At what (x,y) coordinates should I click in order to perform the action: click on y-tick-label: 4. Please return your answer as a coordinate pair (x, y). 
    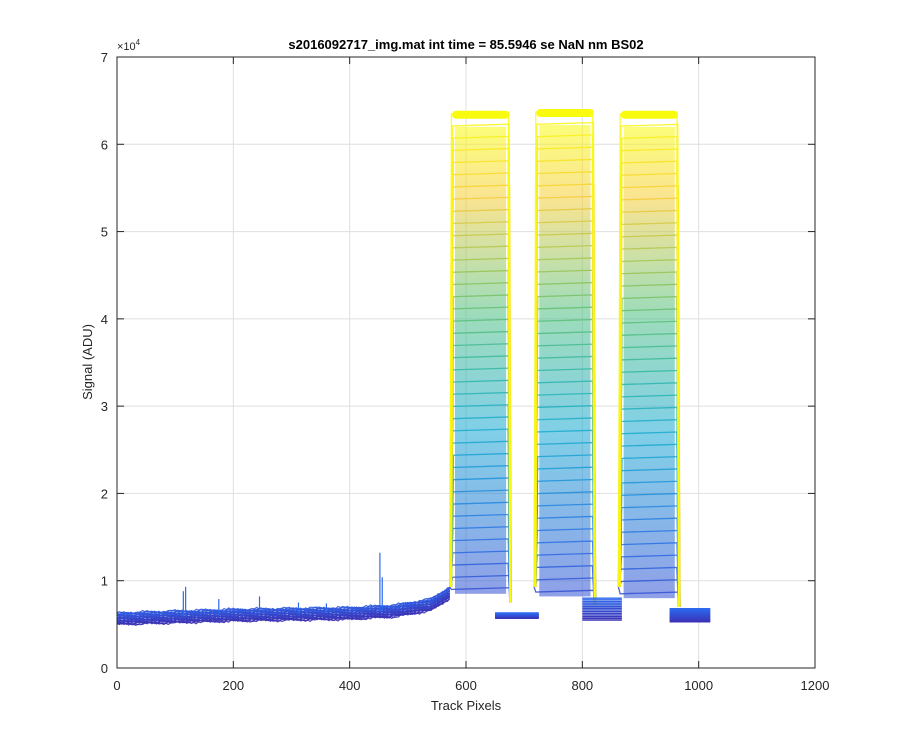
    Looking at the image, I should click on (104, 319).